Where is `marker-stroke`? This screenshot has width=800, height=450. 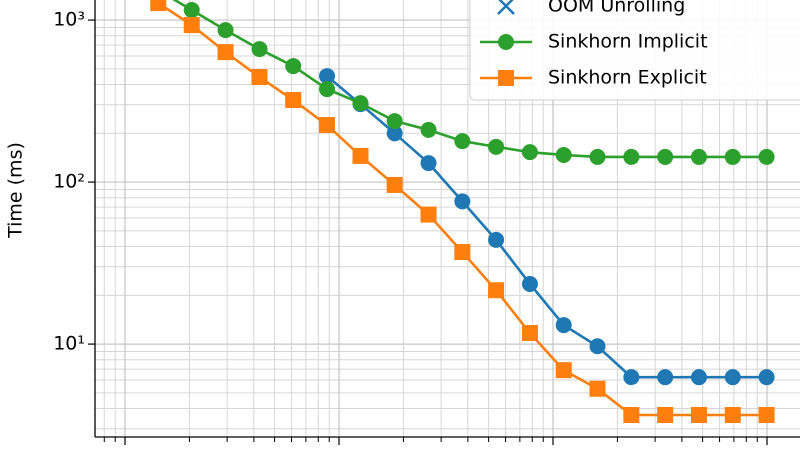
marker-stroke is located at coordinates (506, 7).